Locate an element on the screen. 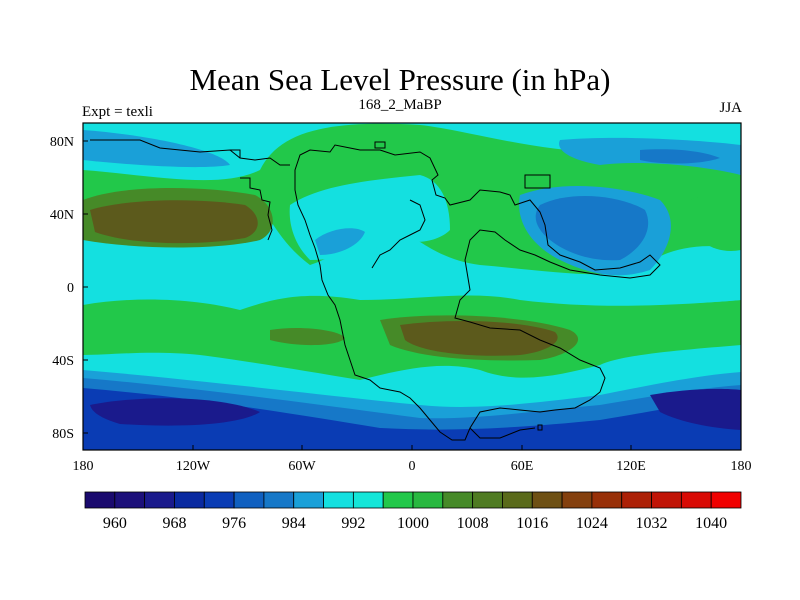  colorbar-label: 1032 is located at coordinates (652, 523).